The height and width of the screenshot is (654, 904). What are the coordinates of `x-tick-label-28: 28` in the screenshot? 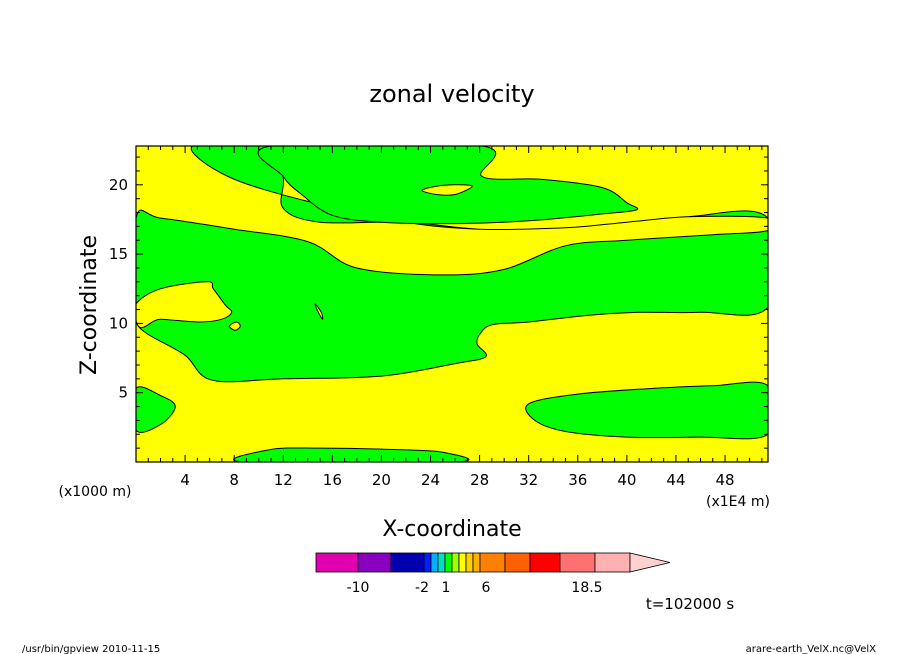 It's located at (479, 480).